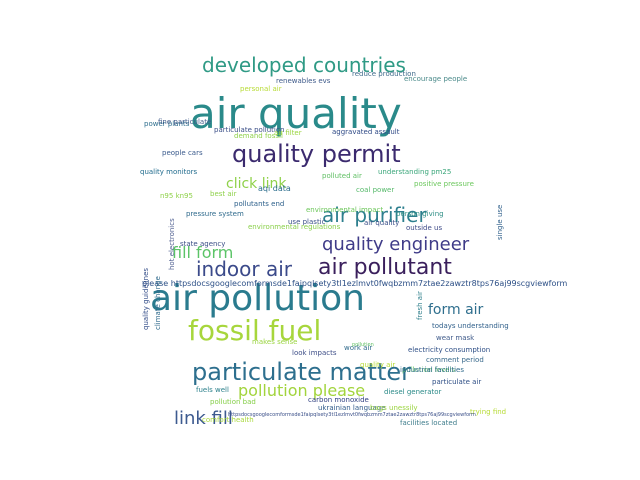 This screenshot has width=640, height=480. Describe the element at coordinates (500, 222) in the screenshot. I see `cloud-word-single-use: single use` at that location.